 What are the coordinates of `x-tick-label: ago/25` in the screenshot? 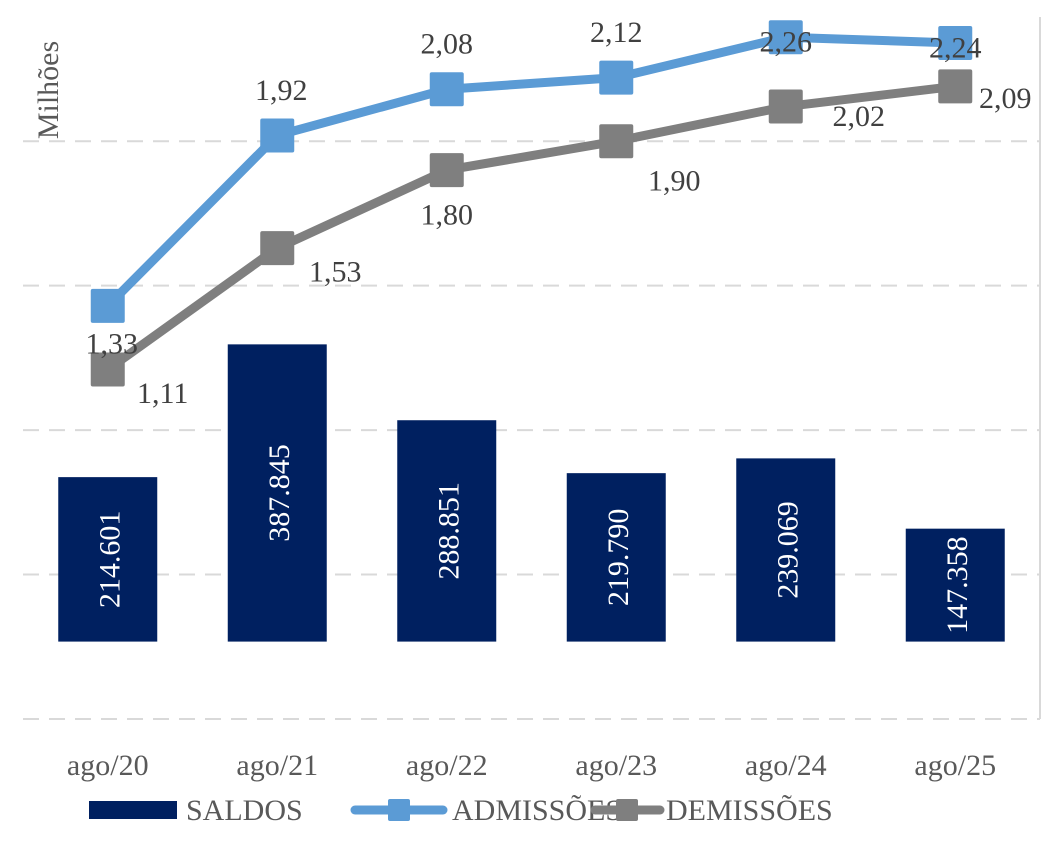 It's located at (955, 765).